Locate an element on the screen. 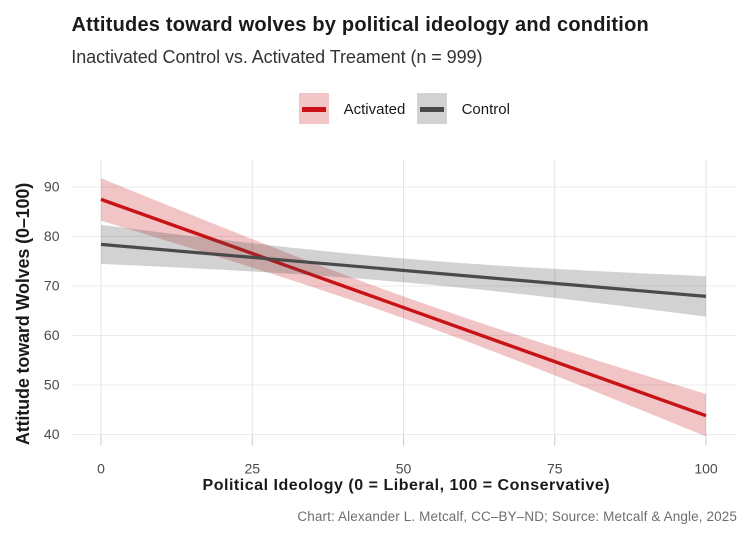 This screenshot has width=754, height=544. svg-text: 100 is located at coordinates (706, 469).